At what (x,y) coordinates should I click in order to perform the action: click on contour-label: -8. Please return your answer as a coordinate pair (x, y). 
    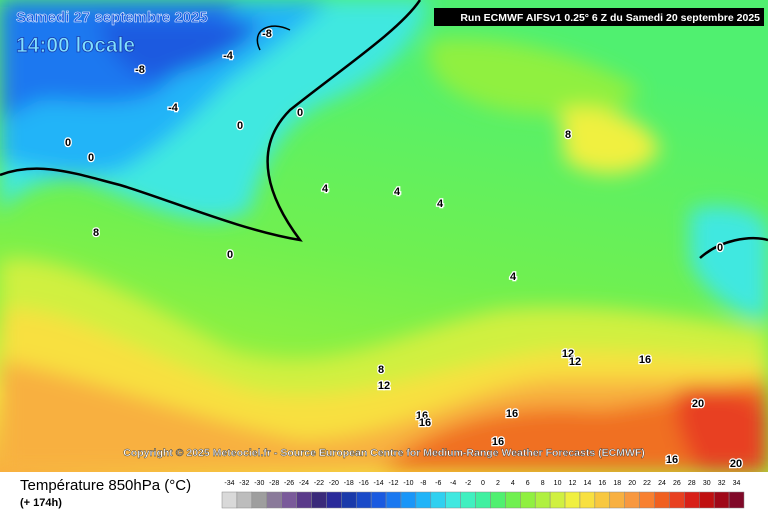
    Looking at the image, I should click on (140, 70).